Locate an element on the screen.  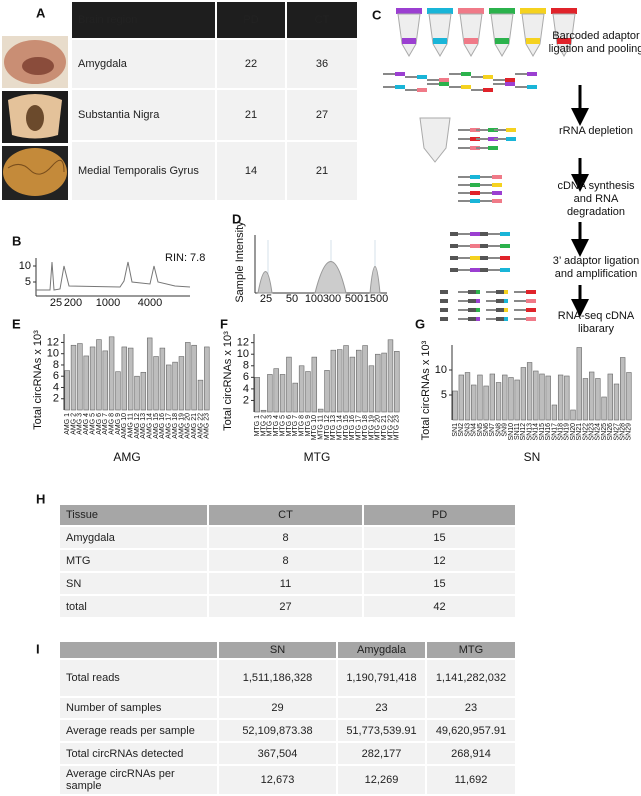
x-tick-label: AMG 9 is located at coordinates (118, 424).